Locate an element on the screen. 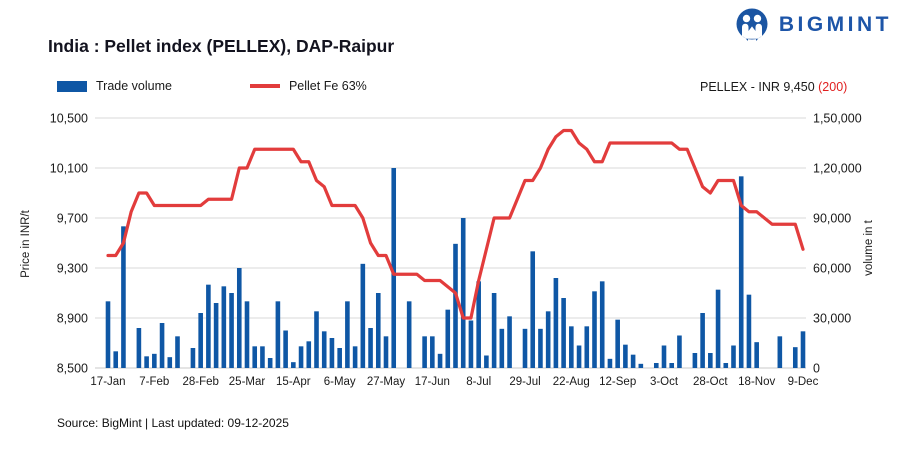  pellex-price-annotation: PELLEX - INR 9,450 (200) is located at coordinates (773, 87).